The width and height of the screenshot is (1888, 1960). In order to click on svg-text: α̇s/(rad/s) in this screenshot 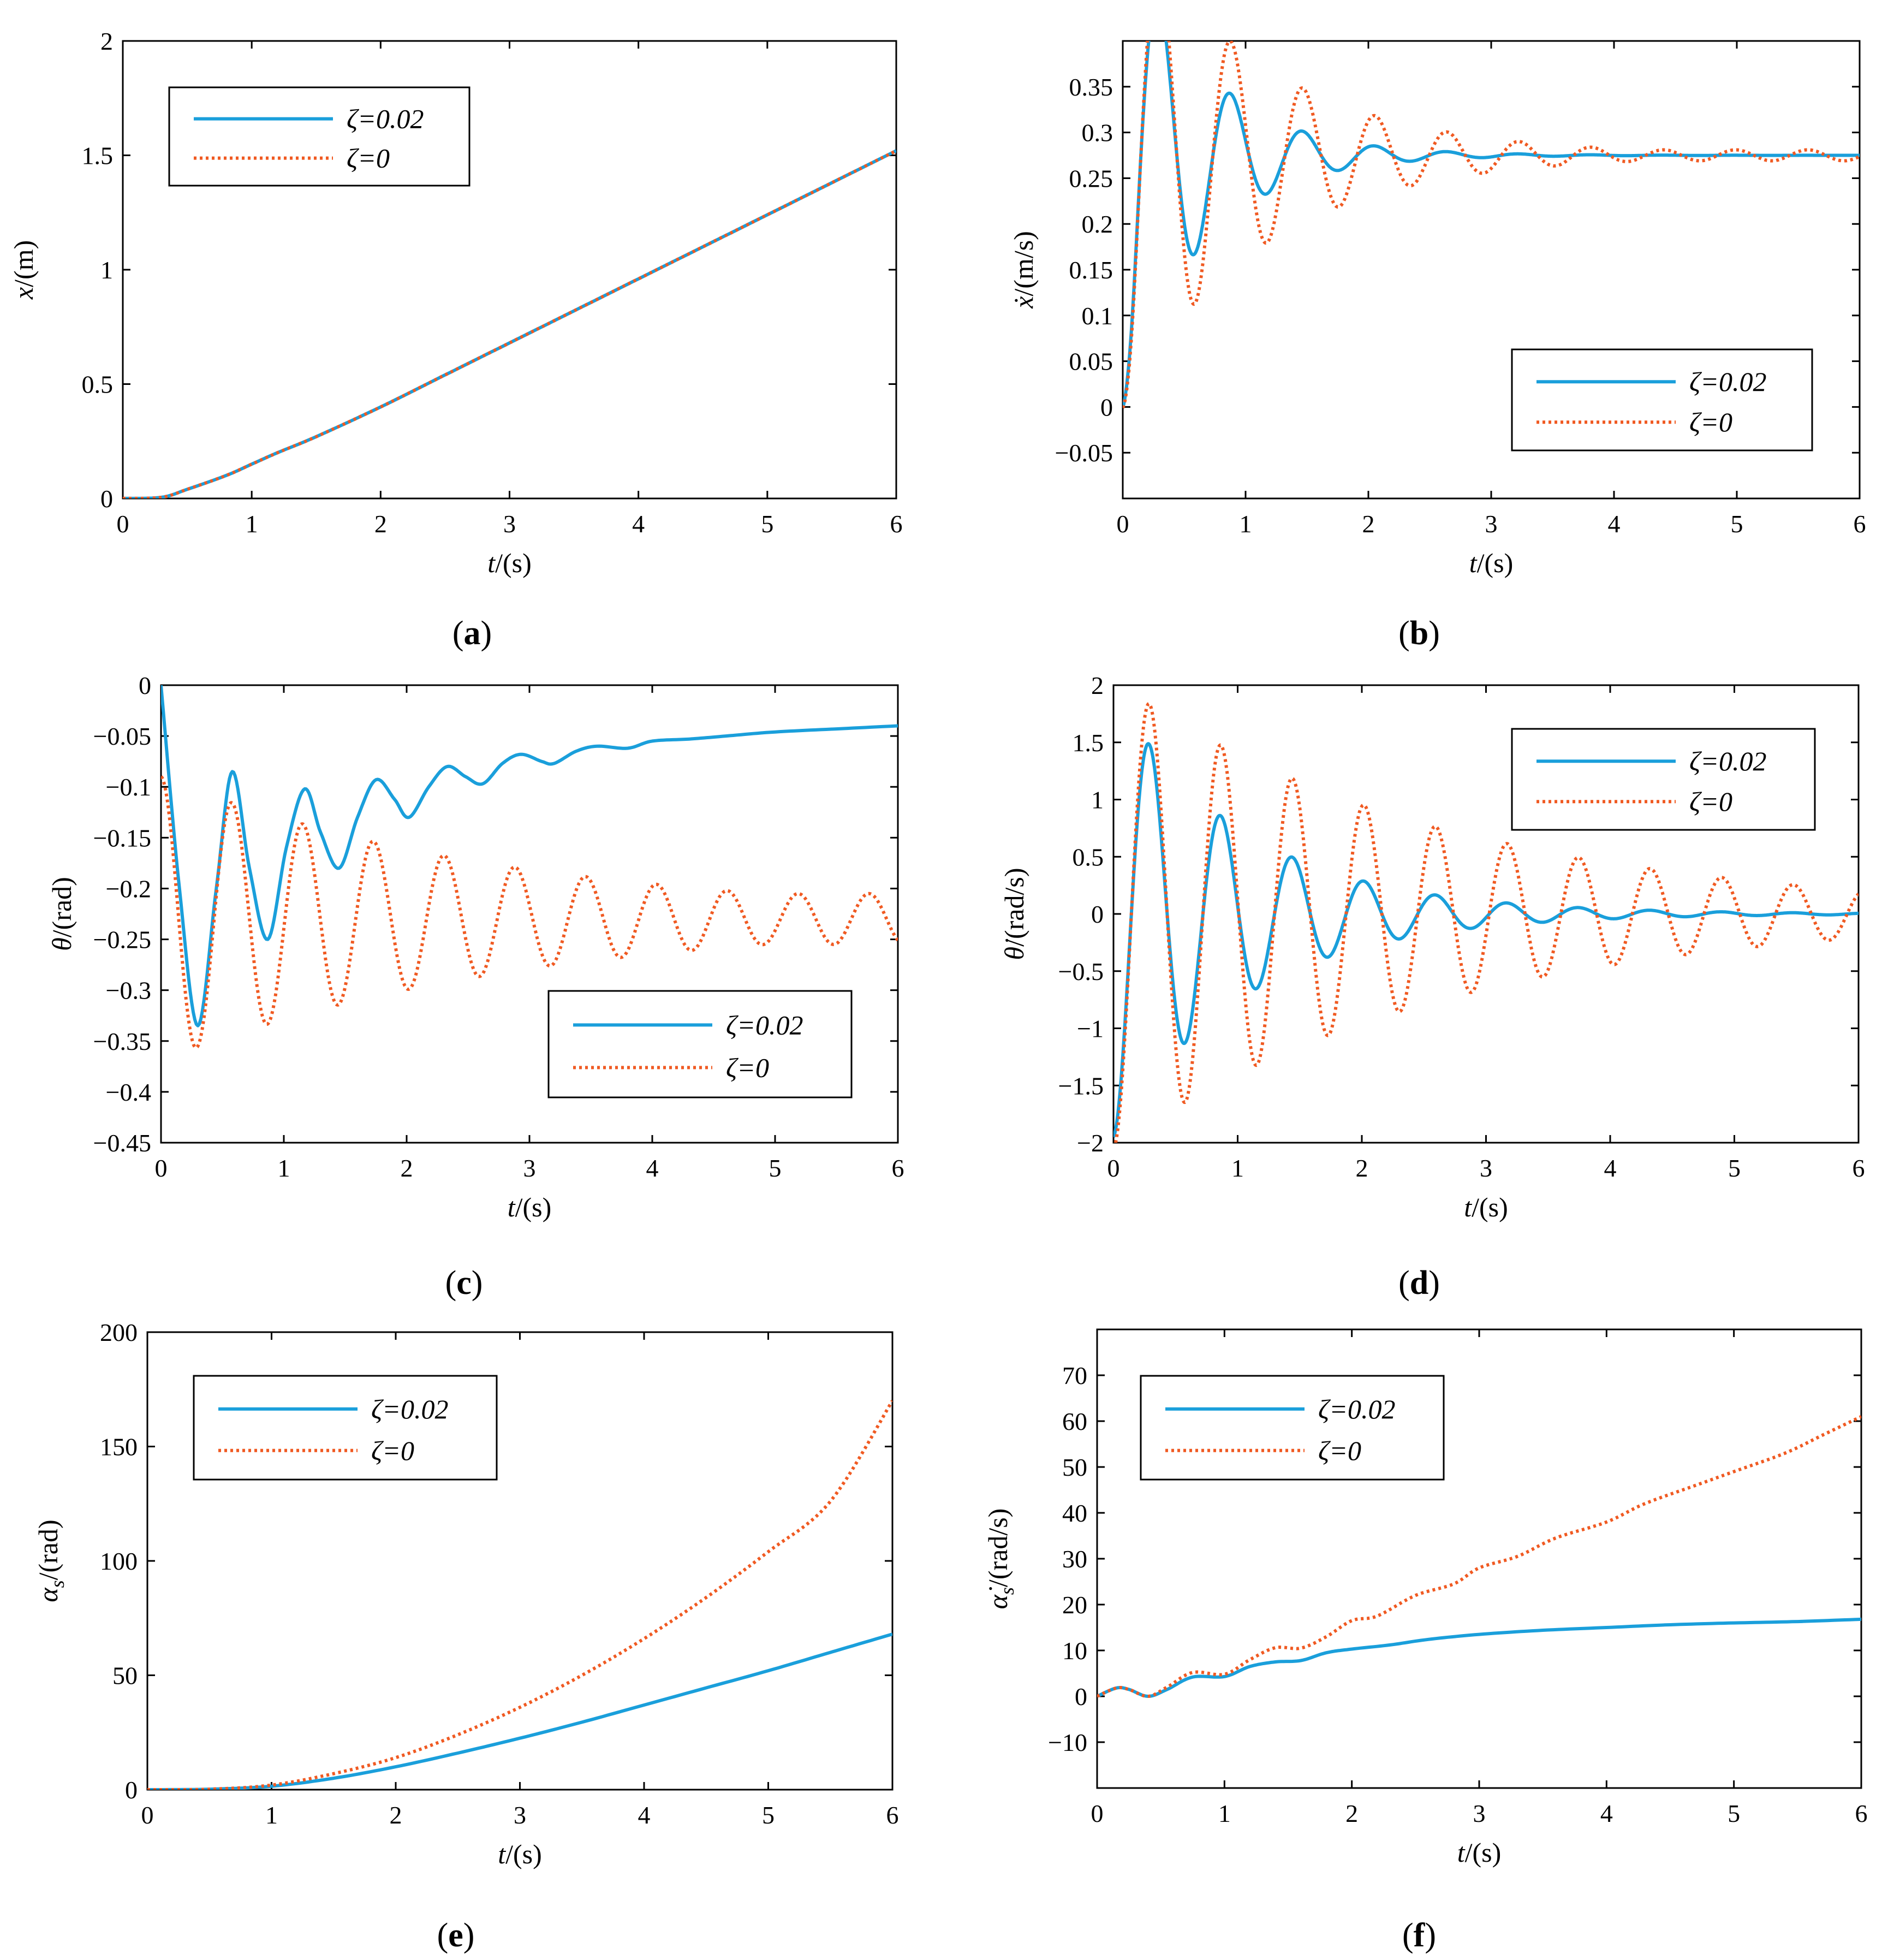, I will do `click(1000, 1558)`.